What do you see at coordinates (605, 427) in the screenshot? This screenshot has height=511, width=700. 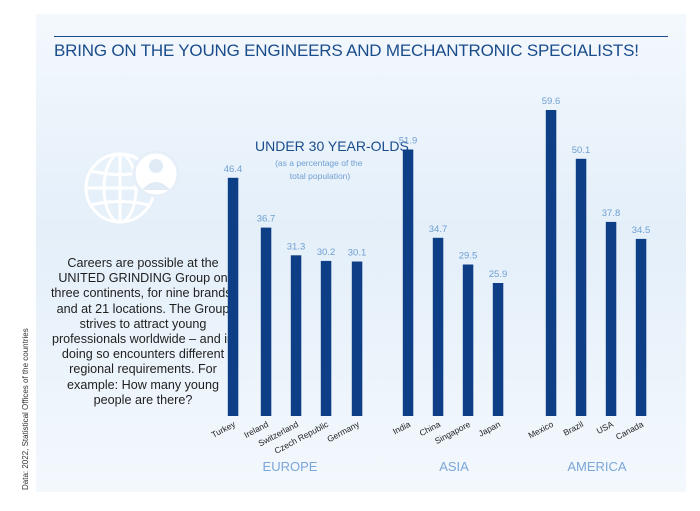 I see `category-label-usa: USA` at bounding box center [605, 427].